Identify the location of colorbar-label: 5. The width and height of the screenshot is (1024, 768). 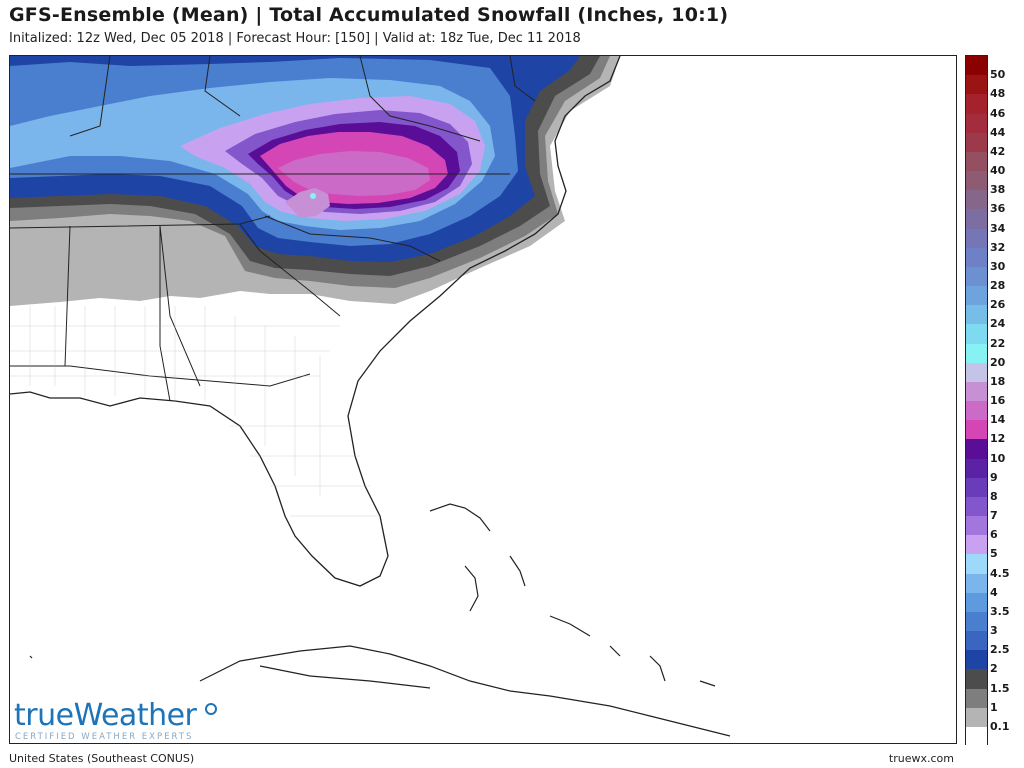
(994, 554).